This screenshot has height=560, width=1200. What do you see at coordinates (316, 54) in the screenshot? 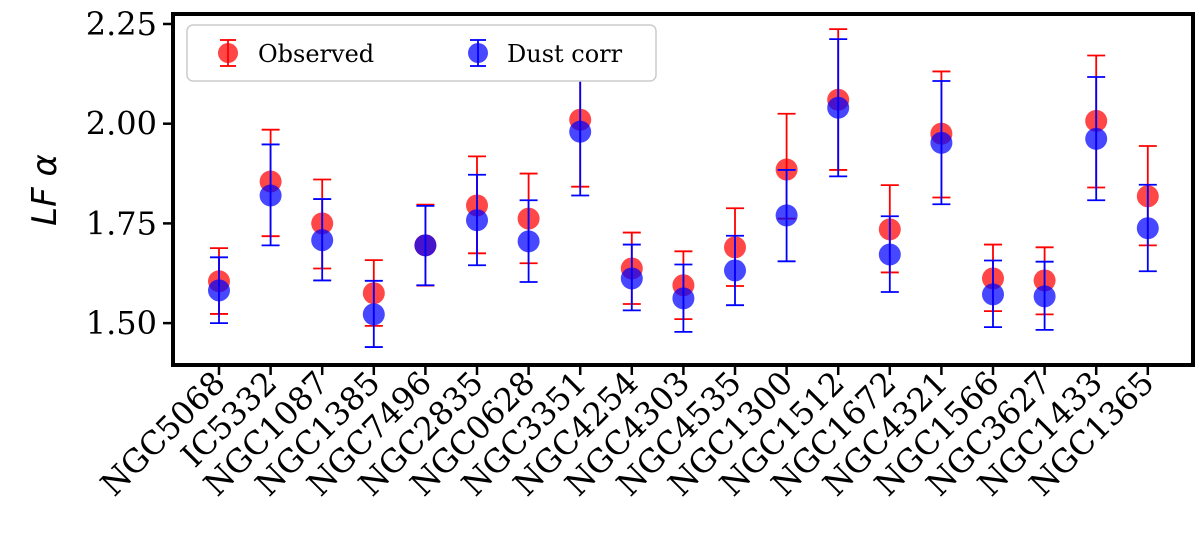
I see `legend-label-observed: Observed` at bounding box center [316, 54].